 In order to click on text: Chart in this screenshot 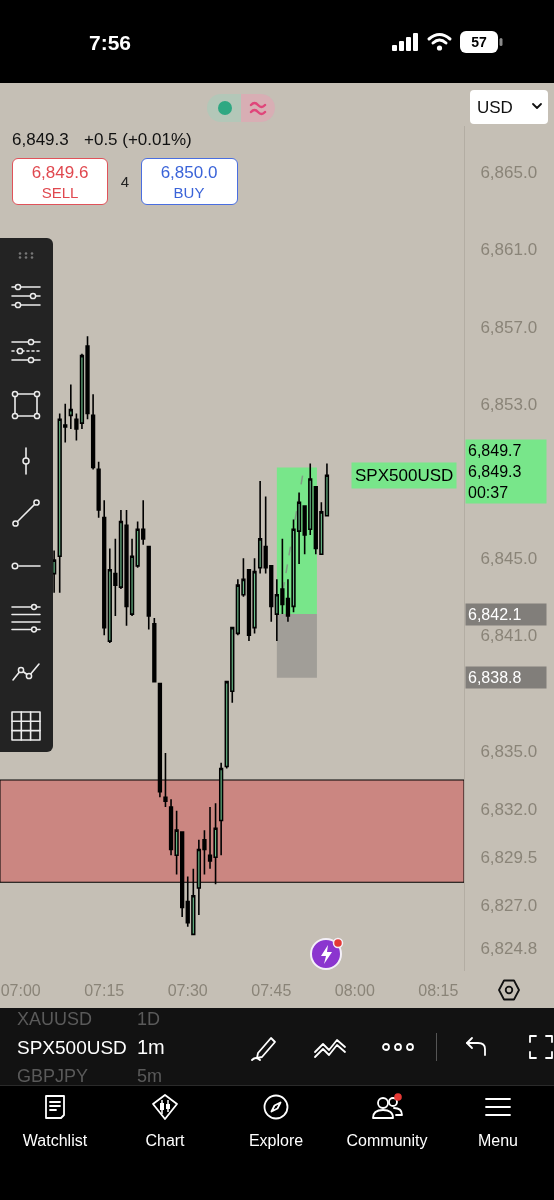, I will do `click(165, 1140)`.